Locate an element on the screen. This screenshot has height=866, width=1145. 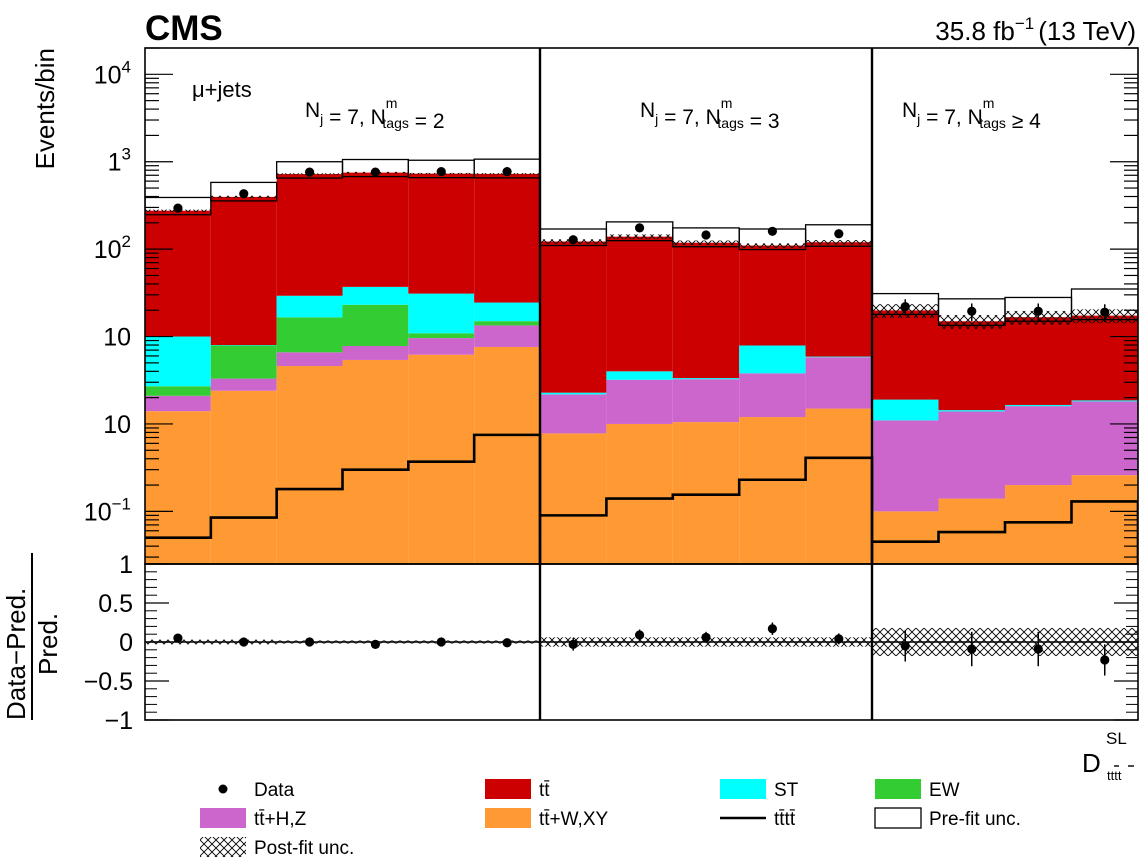
y-tick-label: 10² is located at coordinates (112, 248).